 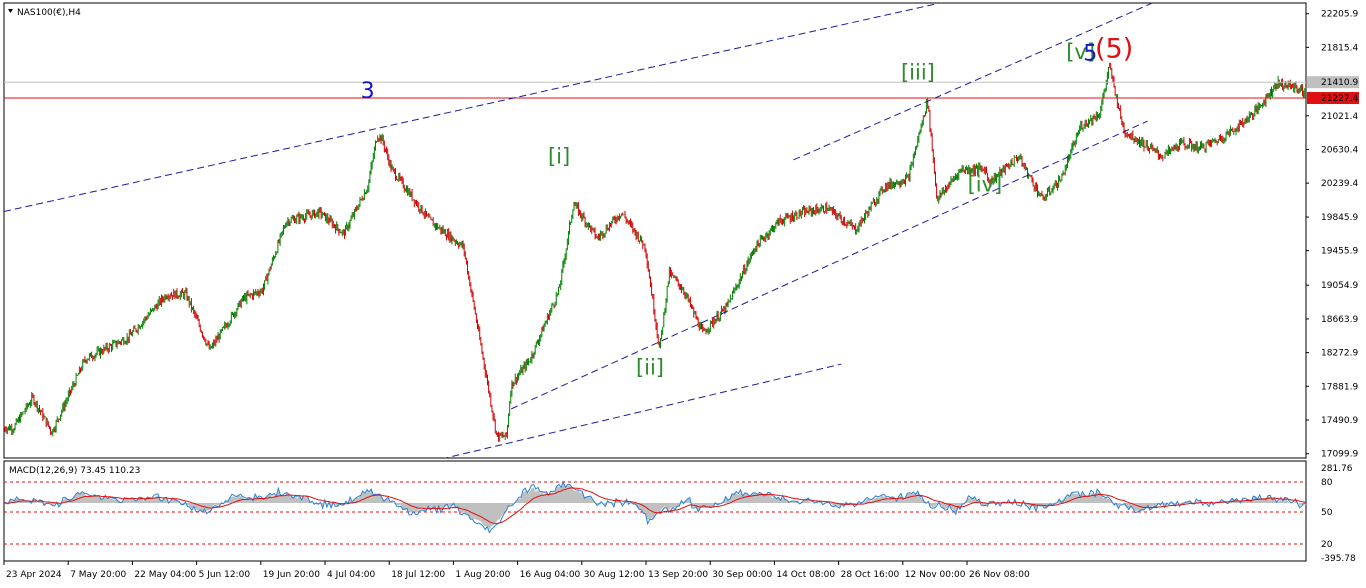 What do you see at coordinates (368, 91) in the screenshot?
I see `wave-label: 3` at bounding box center [368, 91].